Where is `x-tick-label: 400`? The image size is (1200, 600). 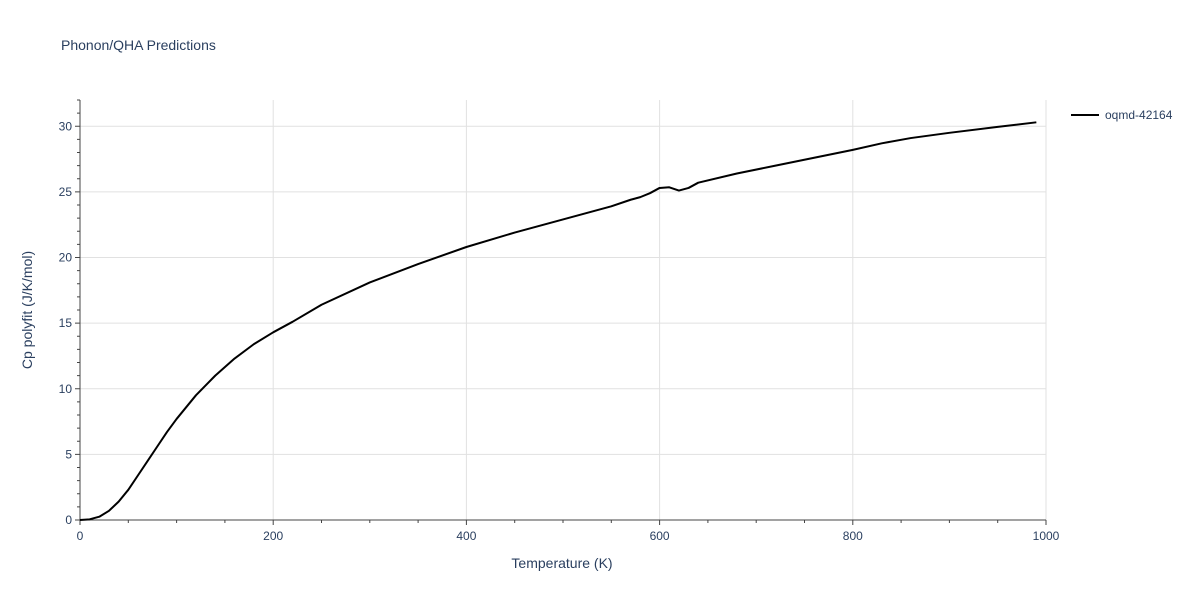 x-tick-label: 400 is located at coordinates (466, 536).